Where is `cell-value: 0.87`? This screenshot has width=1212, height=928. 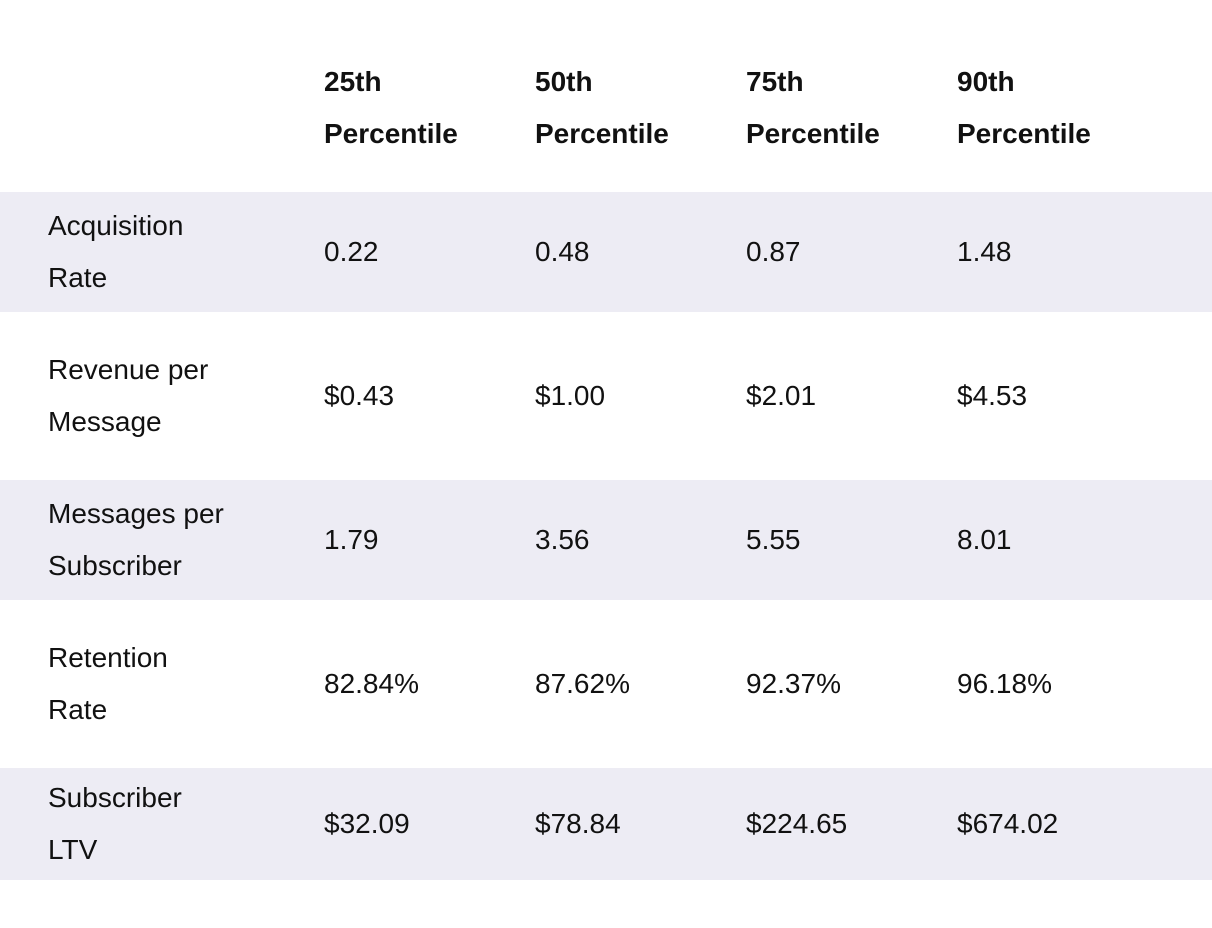
cell-value: 0.87 is located at coordinates (773, 251).